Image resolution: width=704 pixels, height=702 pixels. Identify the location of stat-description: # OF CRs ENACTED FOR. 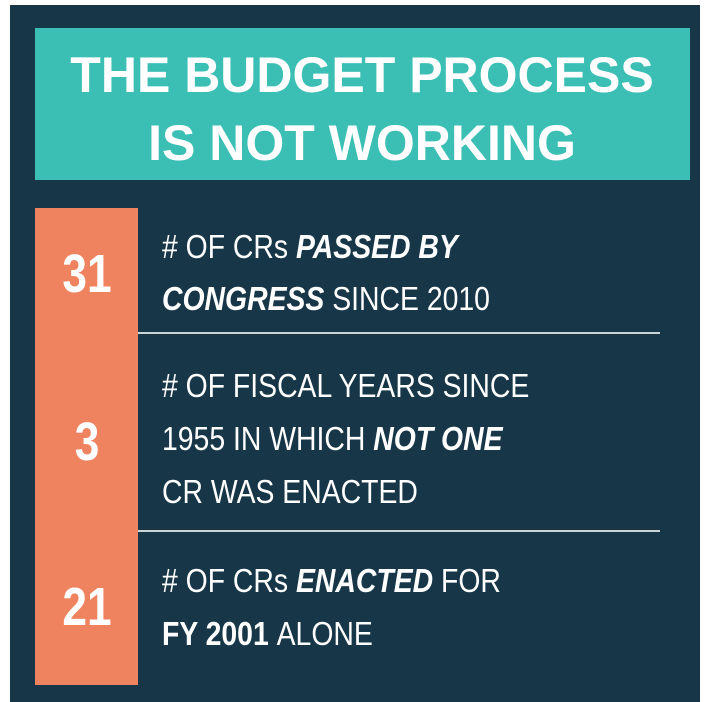
(331, 581).